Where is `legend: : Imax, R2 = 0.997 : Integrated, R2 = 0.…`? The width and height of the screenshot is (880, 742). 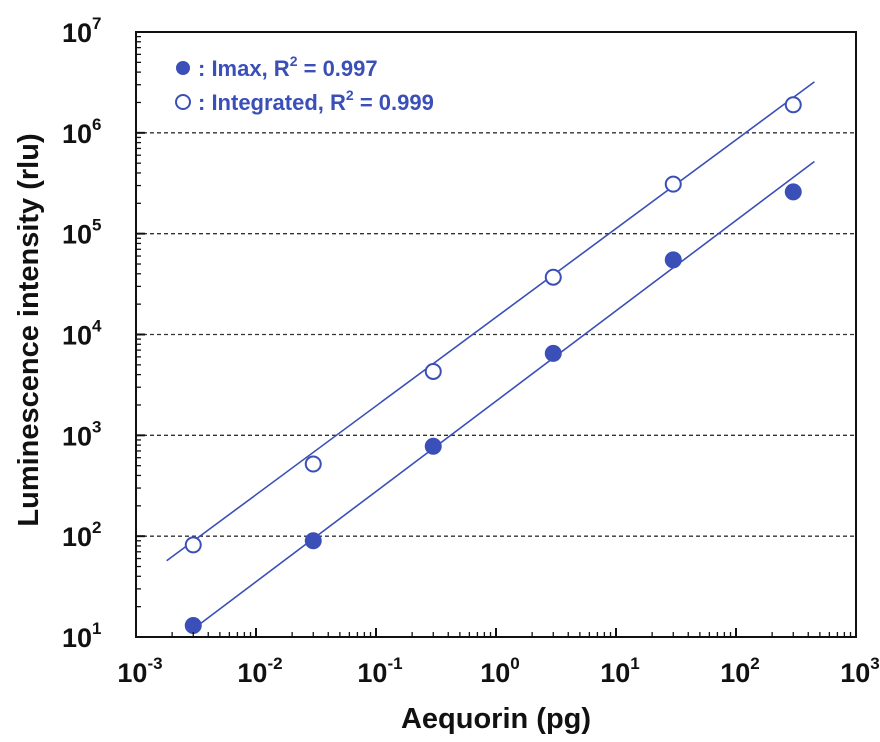
legend: : Imax, R2 = 0.997 : Integrated, R2 = 0.… is located at coordinates (304, 84).